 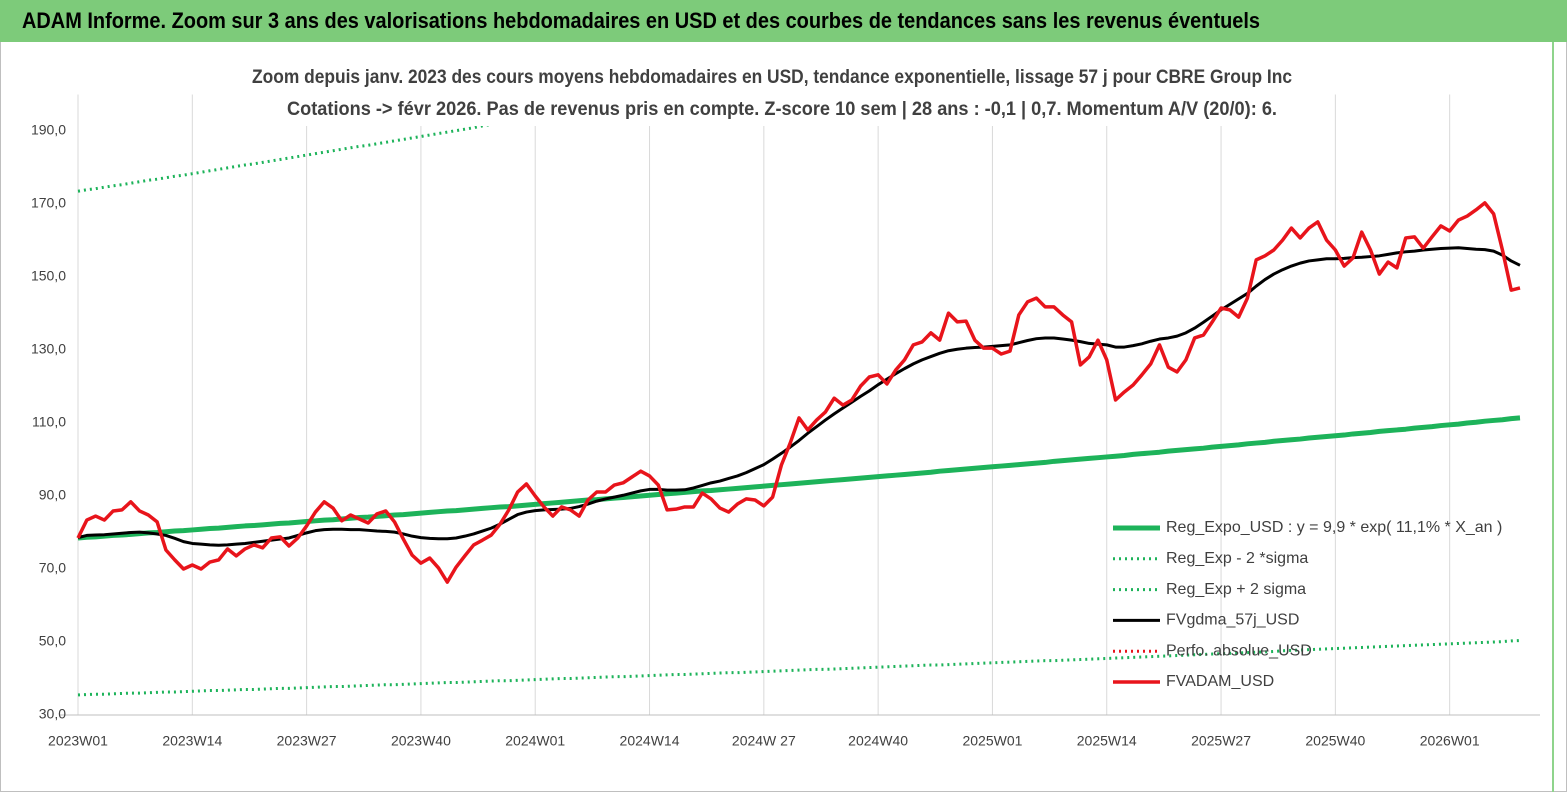 What do you see at coordinates (52, 495) in the screenshot?
I see `y-tick-label: 90,0` at bounding box center [52, 495].